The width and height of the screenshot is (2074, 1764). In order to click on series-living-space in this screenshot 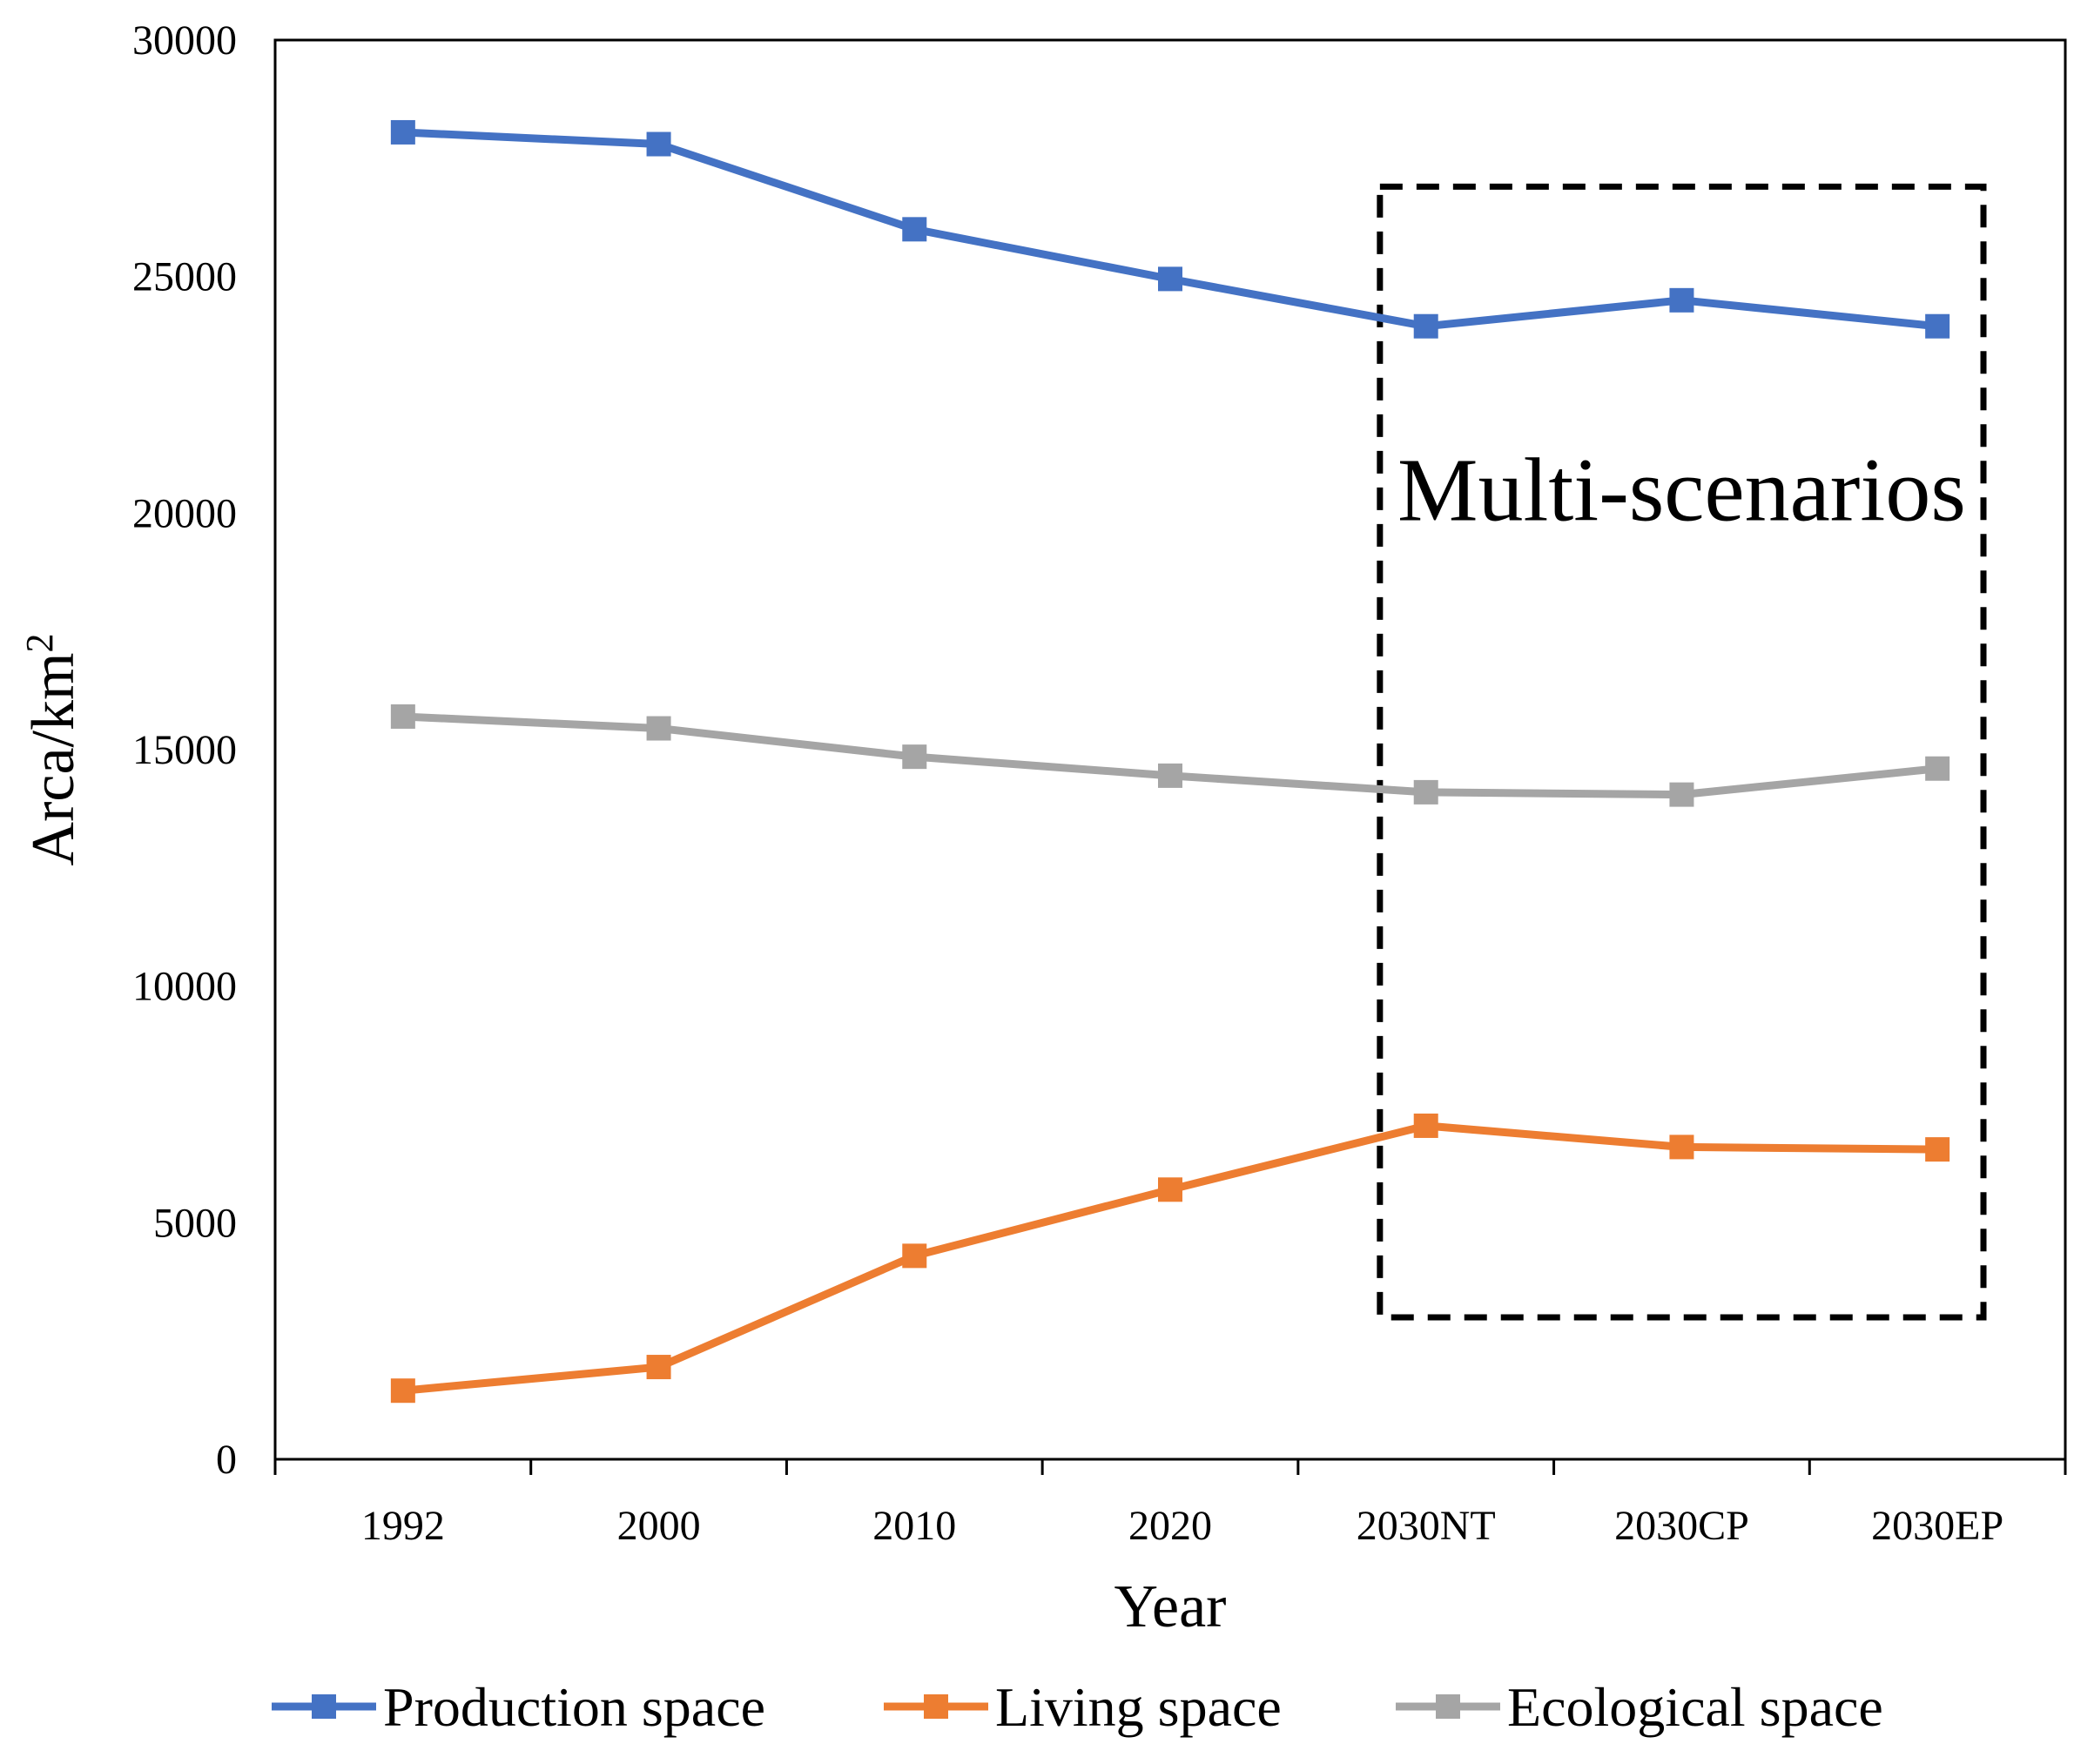, I will do `click(1170, 1258)`.